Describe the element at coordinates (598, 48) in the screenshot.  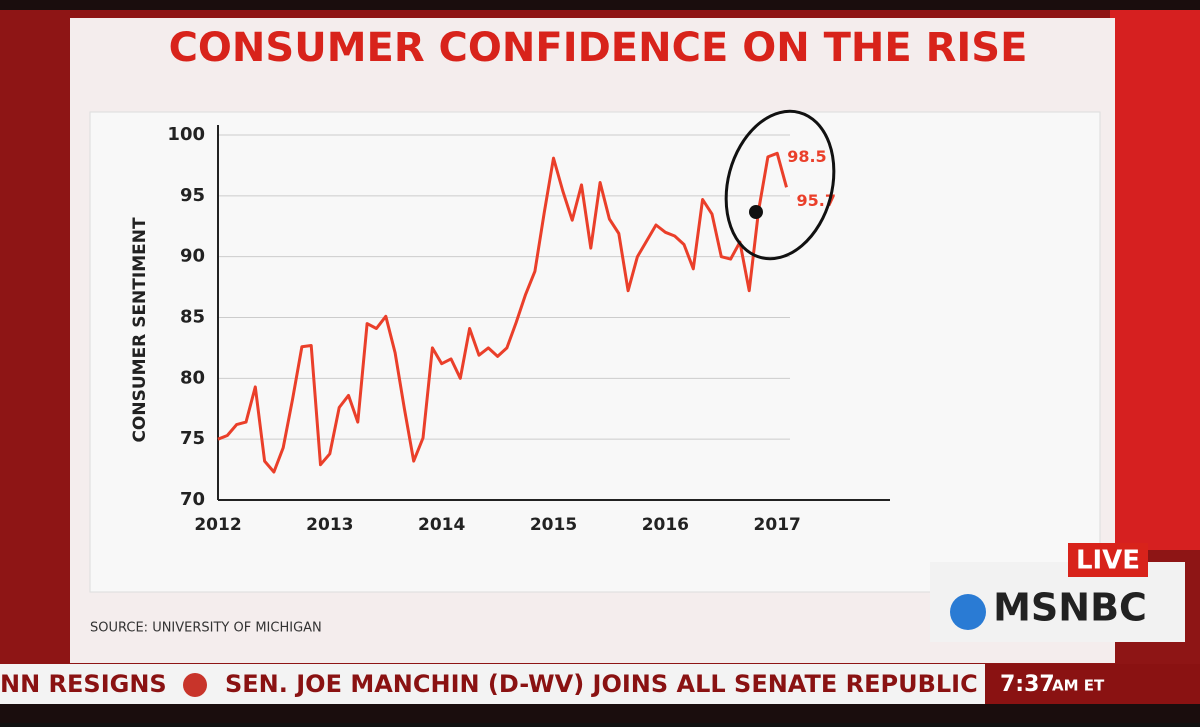
I see `chart-title: CONSUMER CONFIDENCE ON THE RISE` at that location.